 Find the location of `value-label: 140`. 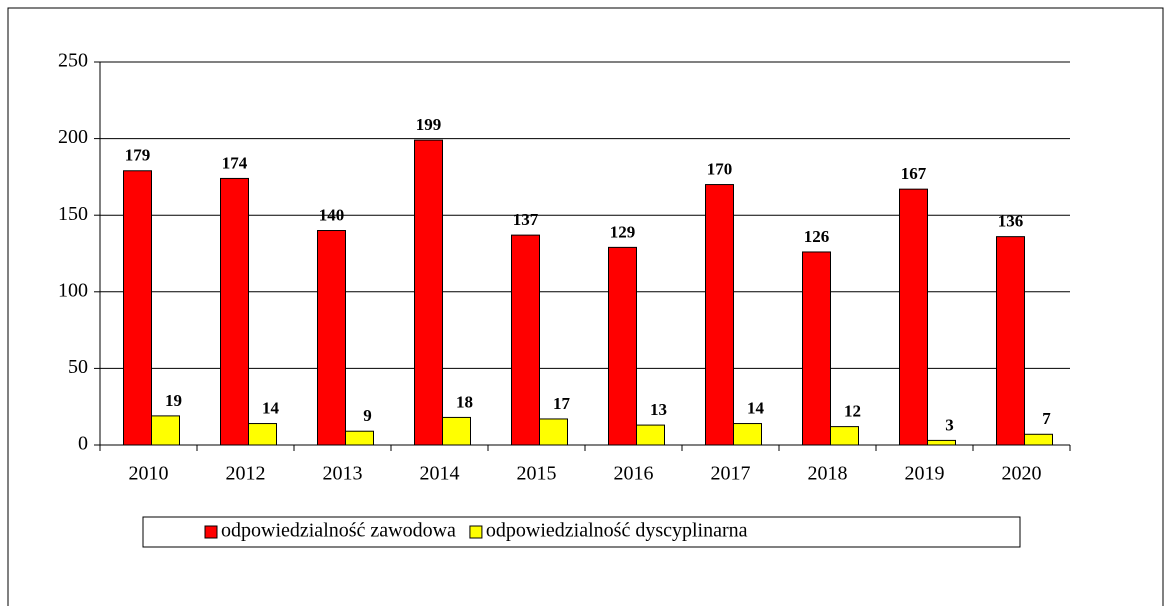

value-label: 140 is located at coordinates (332, 214).